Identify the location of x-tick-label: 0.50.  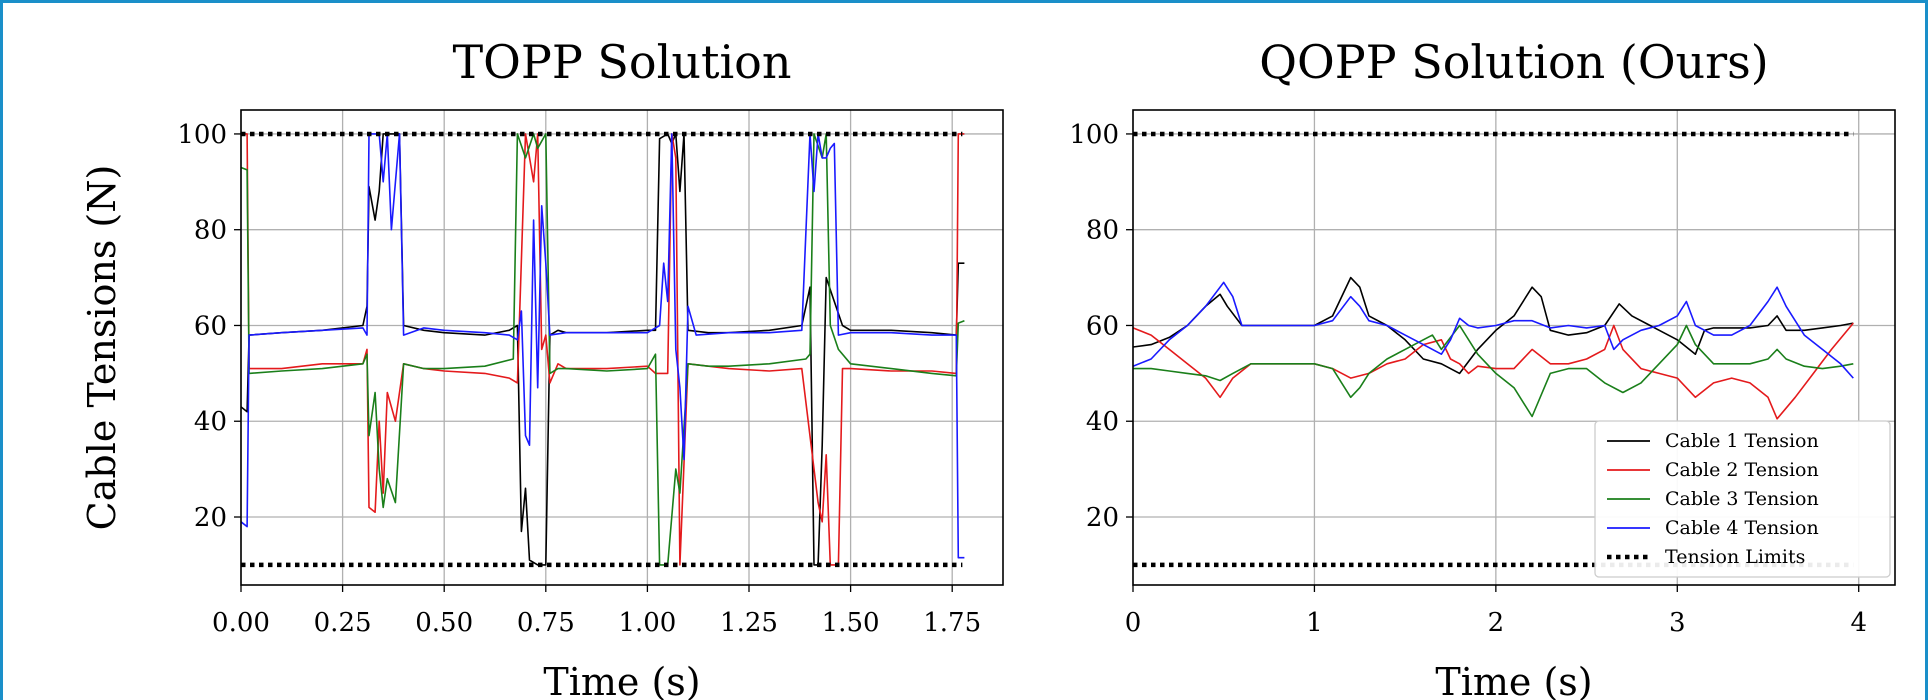
(444, 623).